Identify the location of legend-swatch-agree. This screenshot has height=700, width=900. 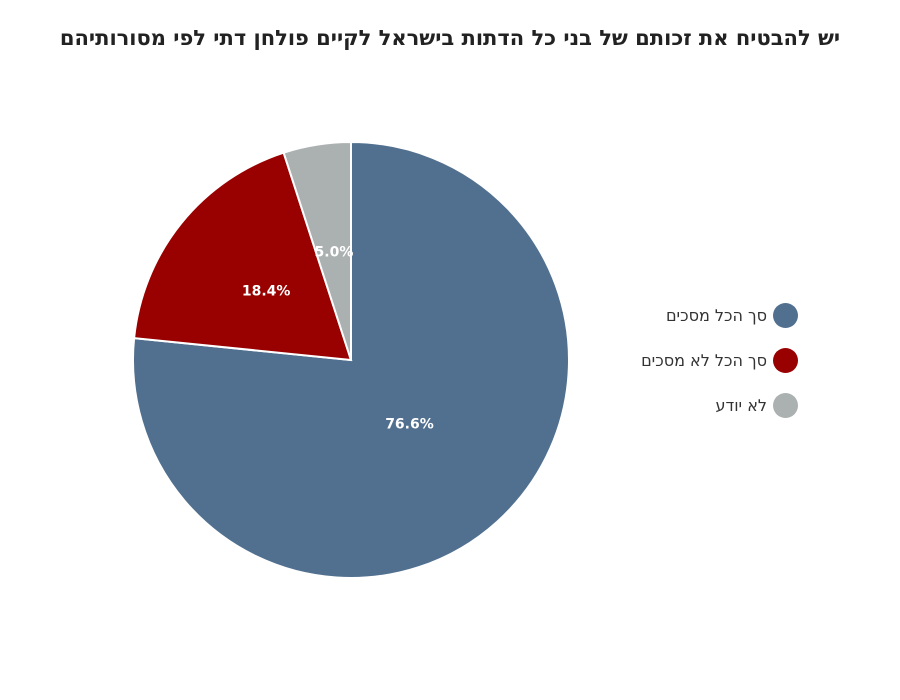
(785, 315).